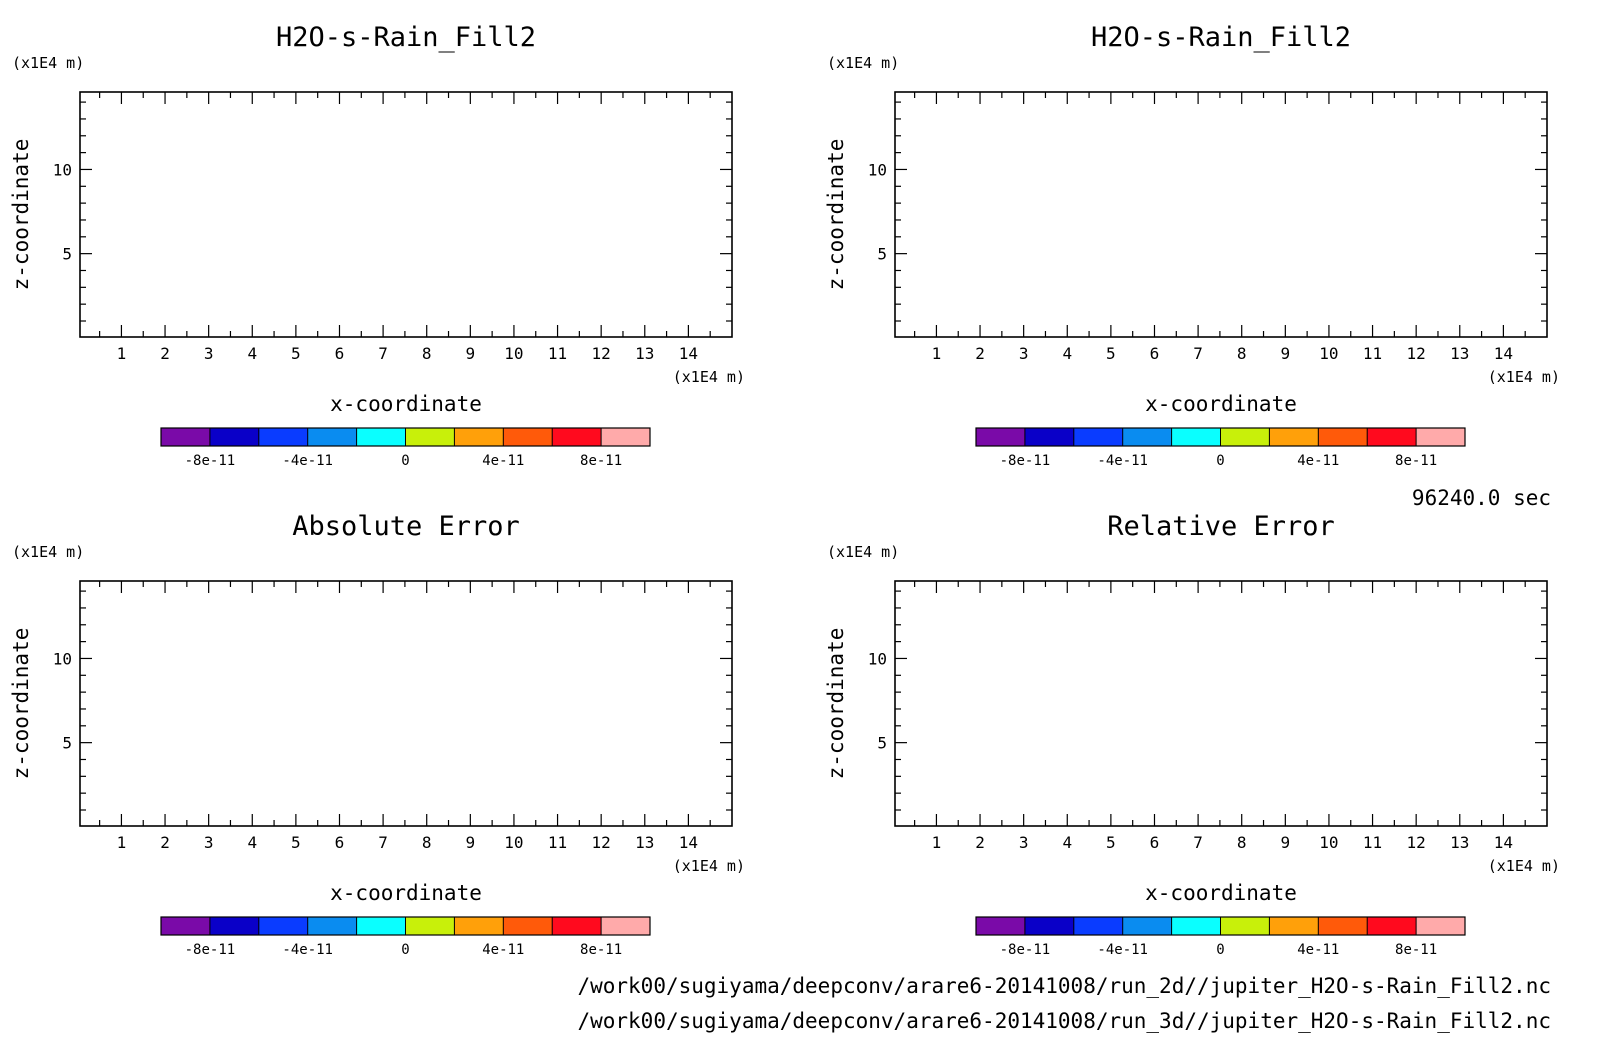 Image resolution: width=1604 pixels, height=1054 pixels. What do you see at coordinates (406, 37) in the screenshot?
I see `panel-title: H2O-s-Rain_Fill2` at bounding box center [406, 37].